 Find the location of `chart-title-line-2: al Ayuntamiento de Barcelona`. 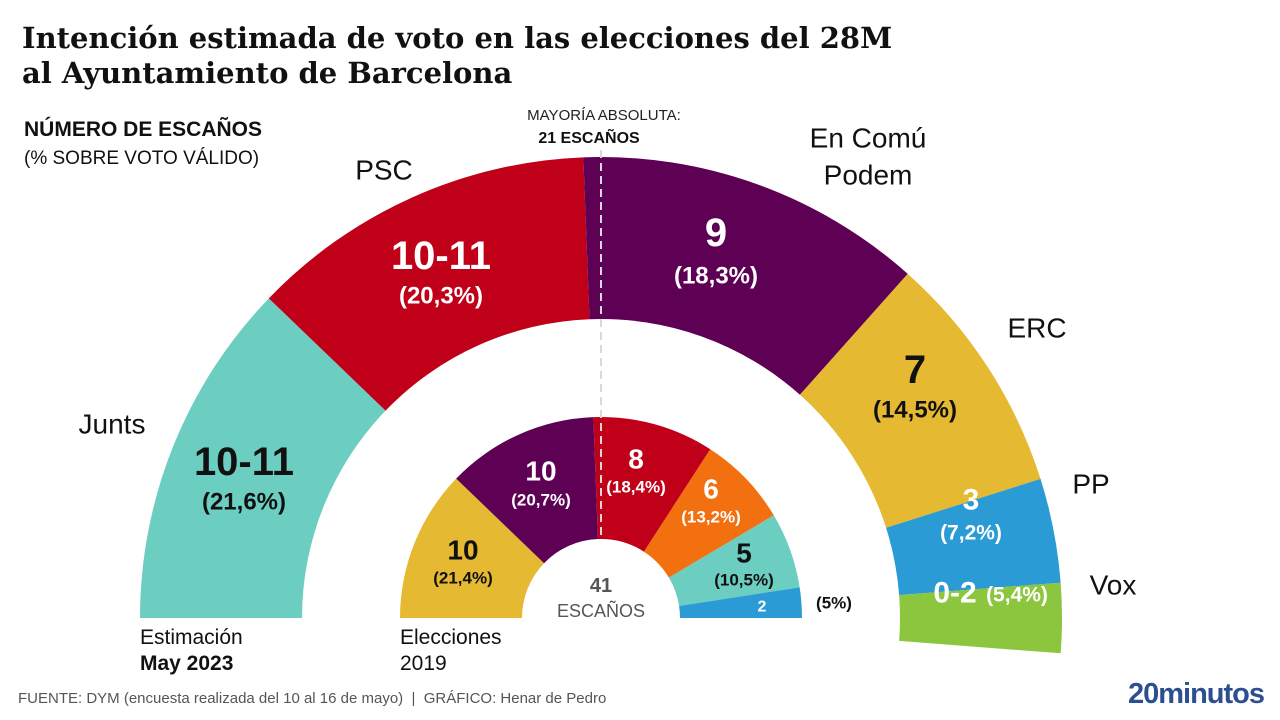

chart-title-line-2: al Ayuntamiento de Barcelona is located at coordinates (267, 73).